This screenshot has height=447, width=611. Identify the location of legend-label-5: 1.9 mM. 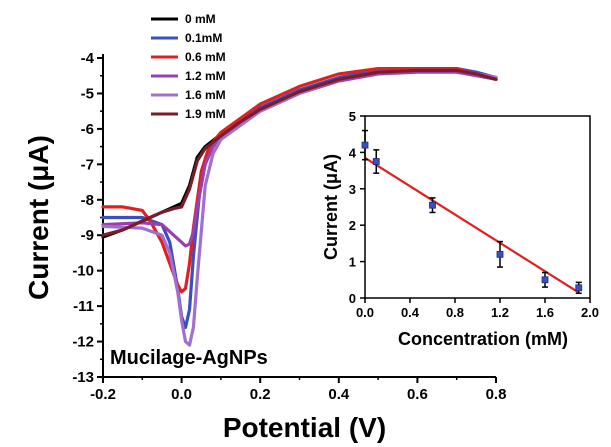
(205, 114).